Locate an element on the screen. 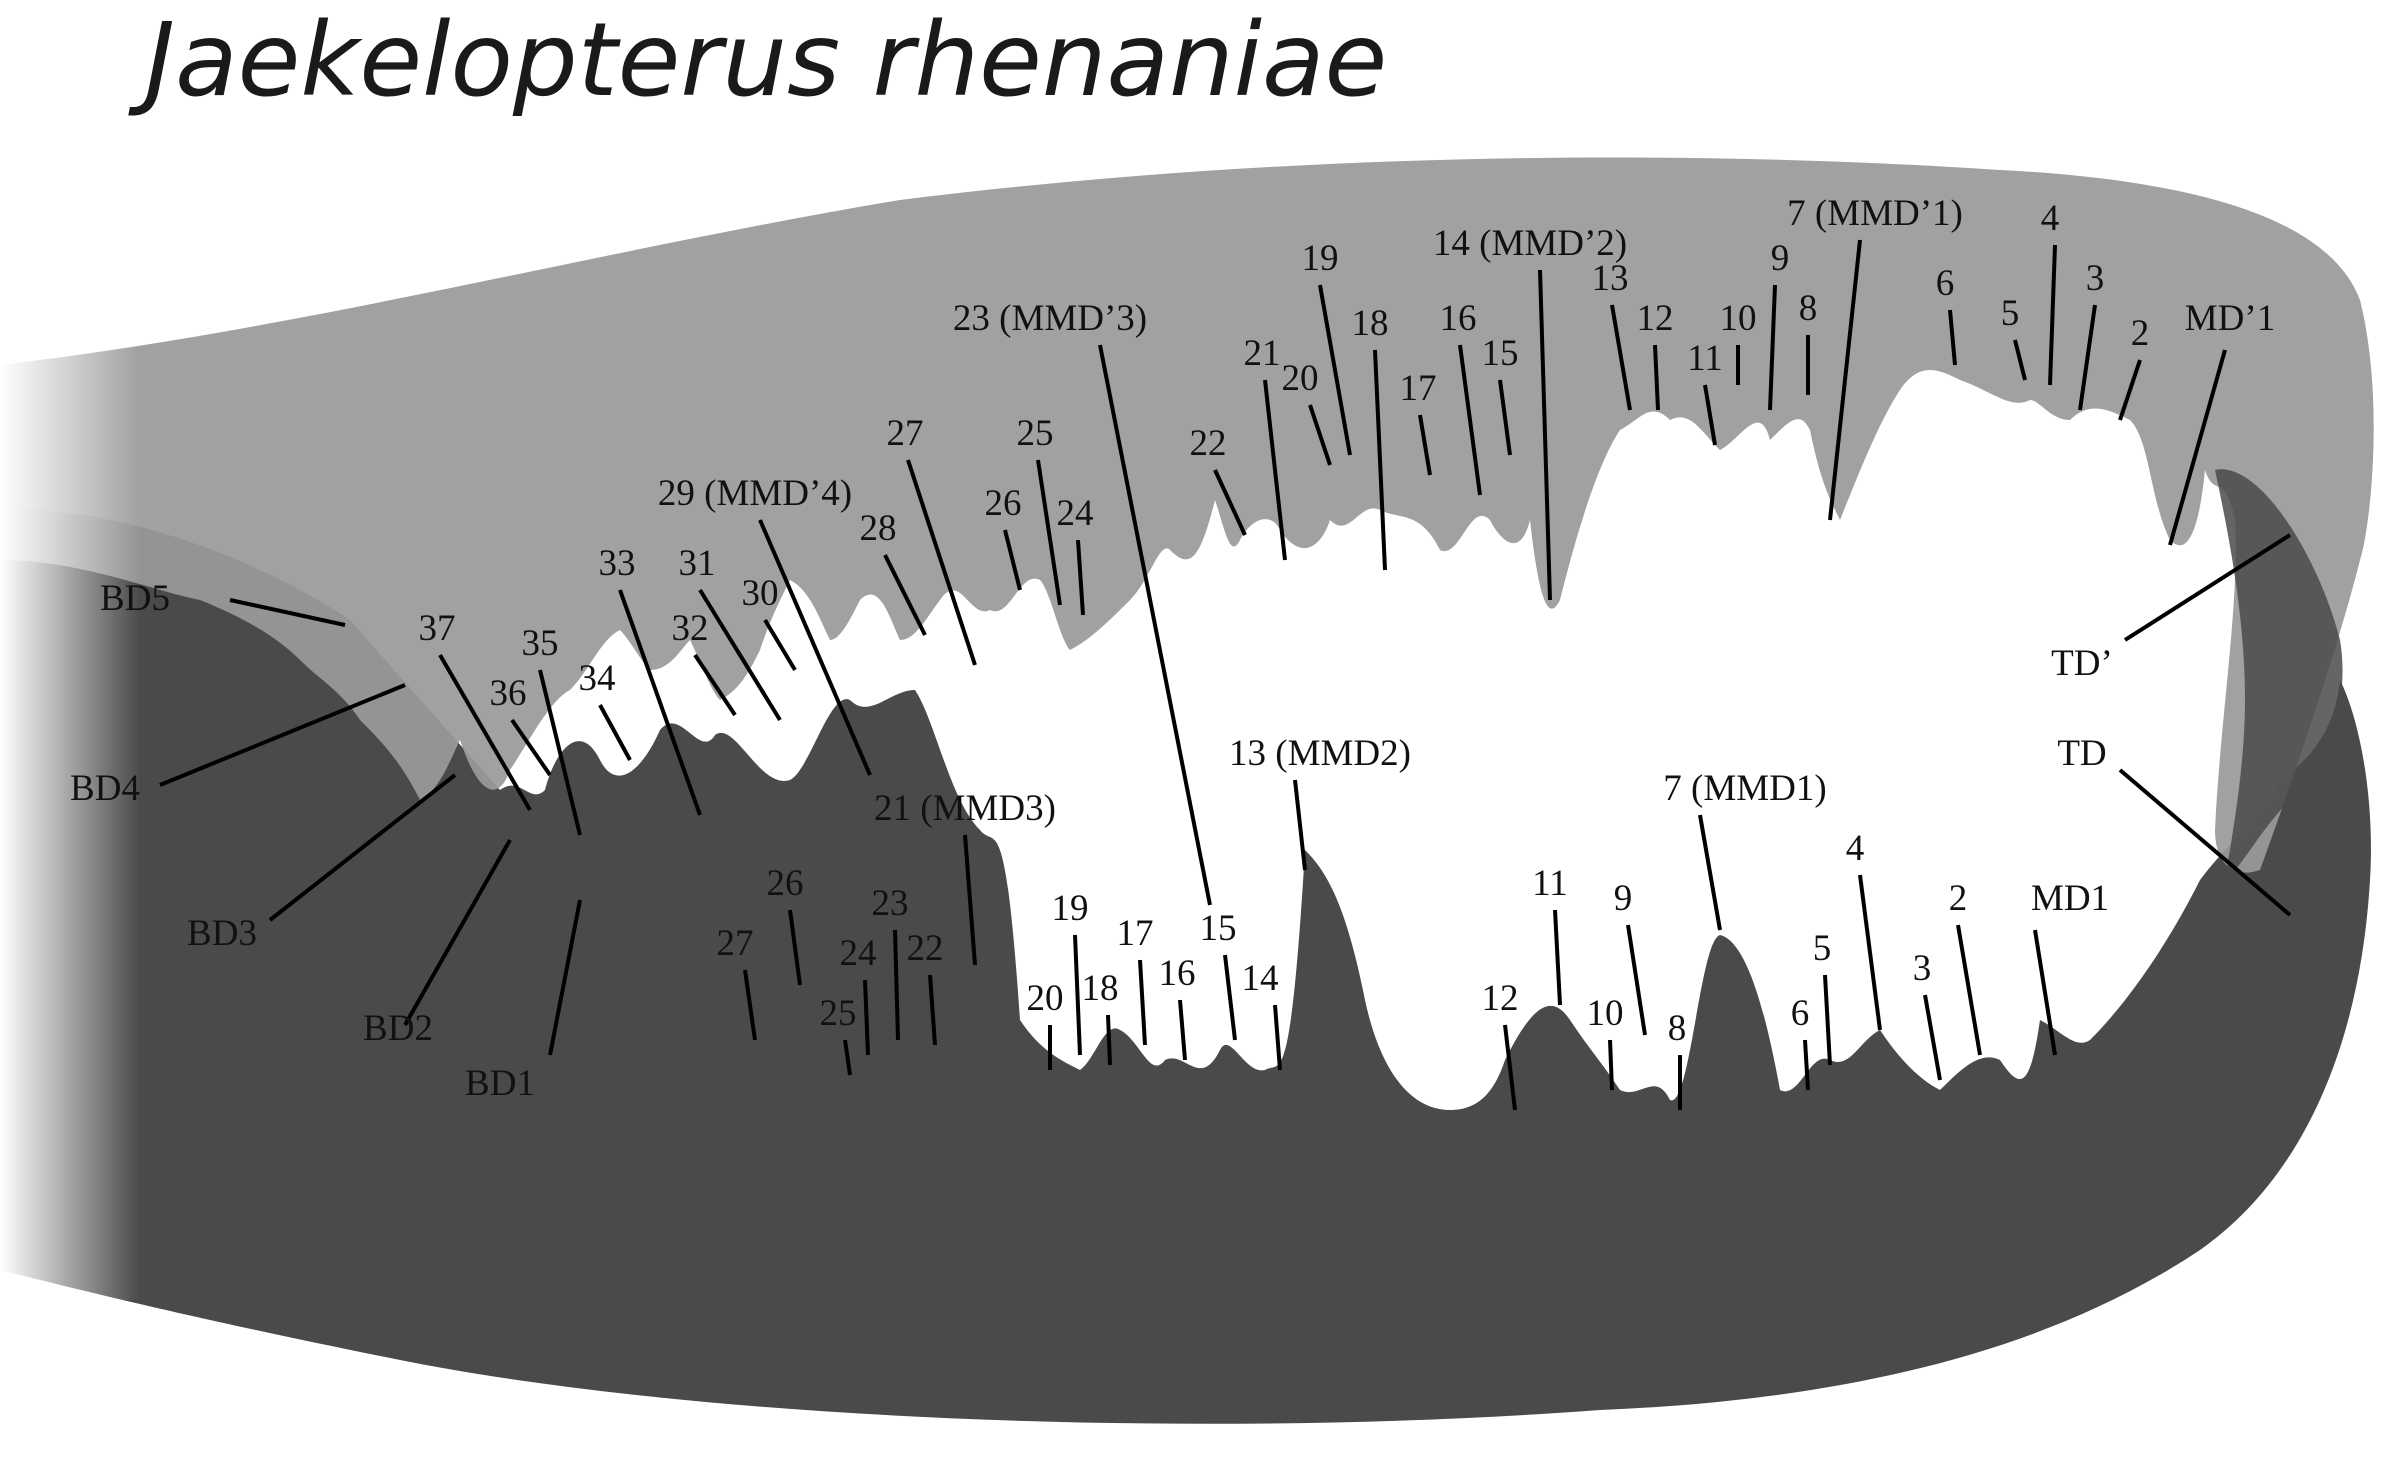 The image size is (2385, 1475). upper-tooth-label-22: 23 (MMD’3) is located at coordinates (1050, 318).